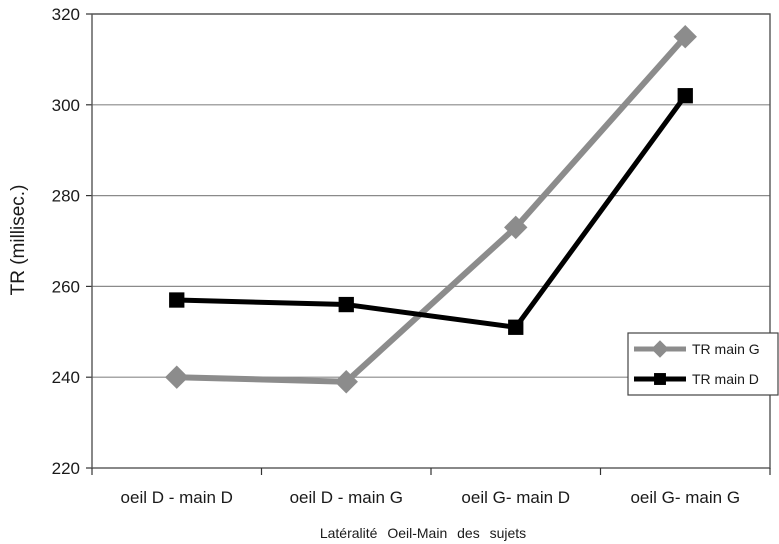  Describe the element at coordinates (66, 105) in the screenshot. I see `y-tick-label: 300` at that location.